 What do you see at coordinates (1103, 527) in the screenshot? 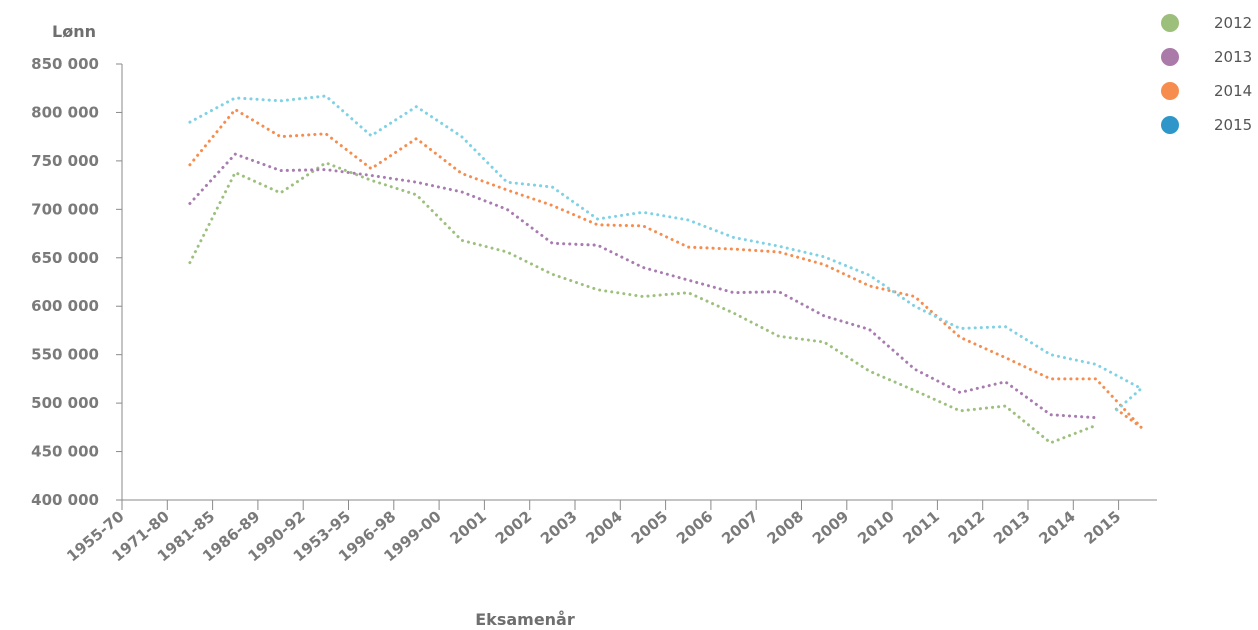
I see `x-tick-label: 2015` at bounding box center [1103, 527].